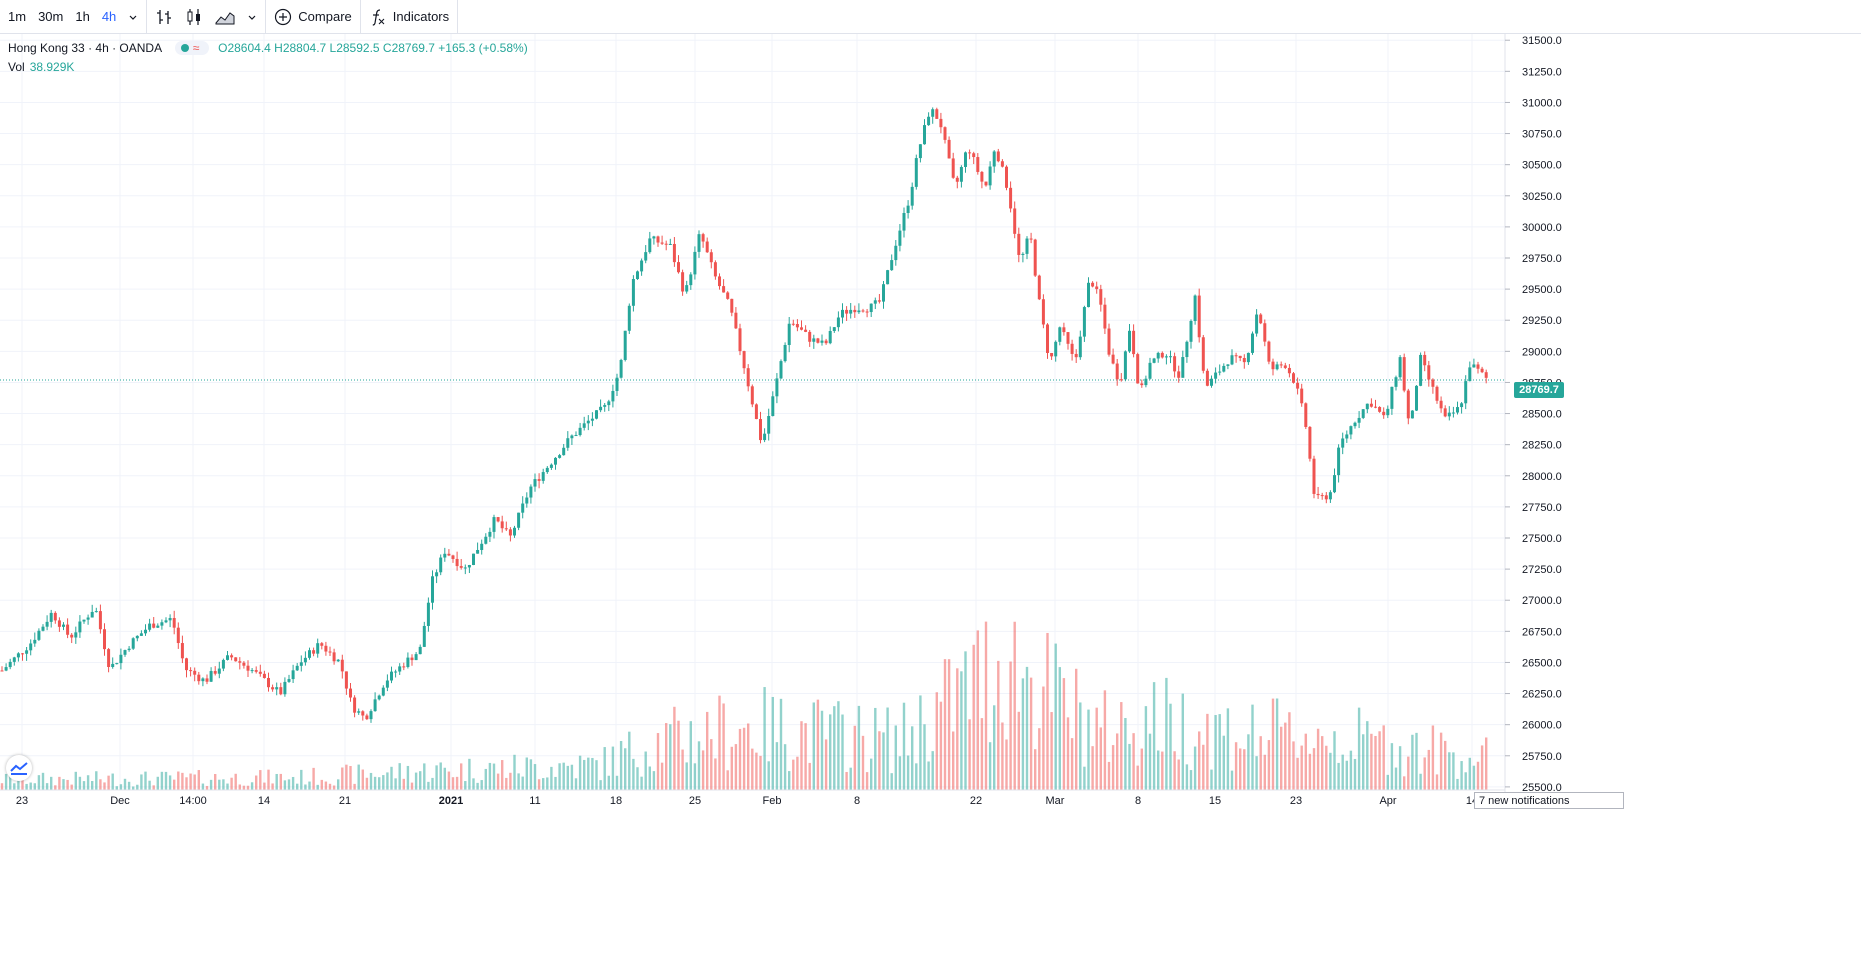 Image resolution: width=1861 pixels, height=963 pixels. What do you see at coordinates (109, 16) in the screenshot?
I see `timeframe-4h: 4h` at bounding box center [109, 16].